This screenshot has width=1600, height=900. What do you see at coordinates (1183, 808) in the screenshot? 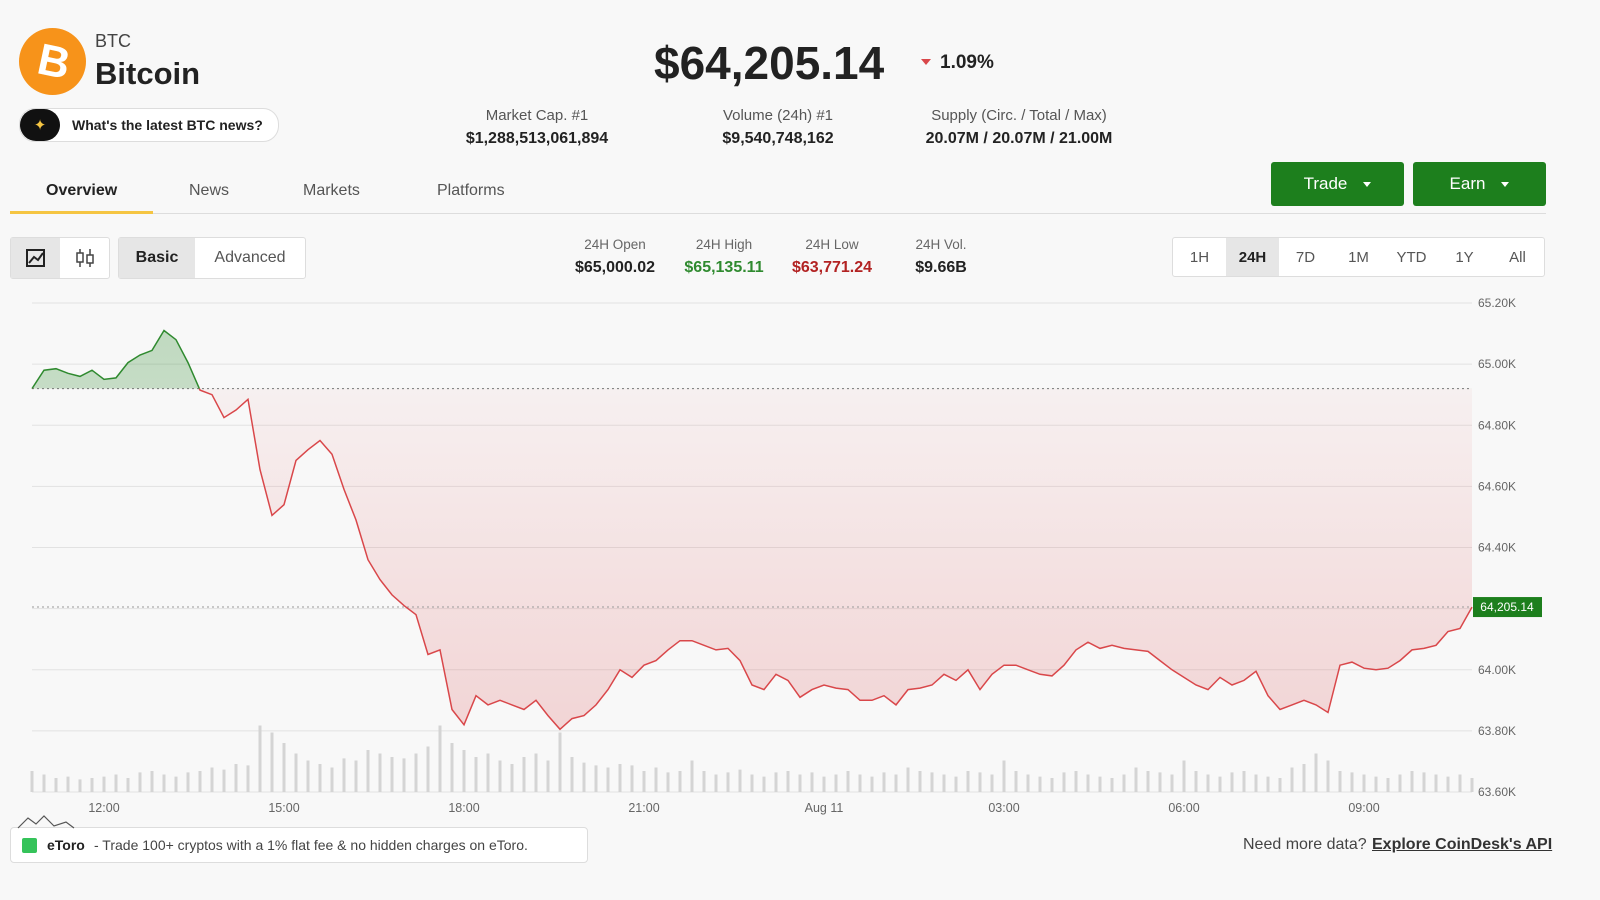
I see `x-tick-label: 06:00` at bounding box center [1183, 808].